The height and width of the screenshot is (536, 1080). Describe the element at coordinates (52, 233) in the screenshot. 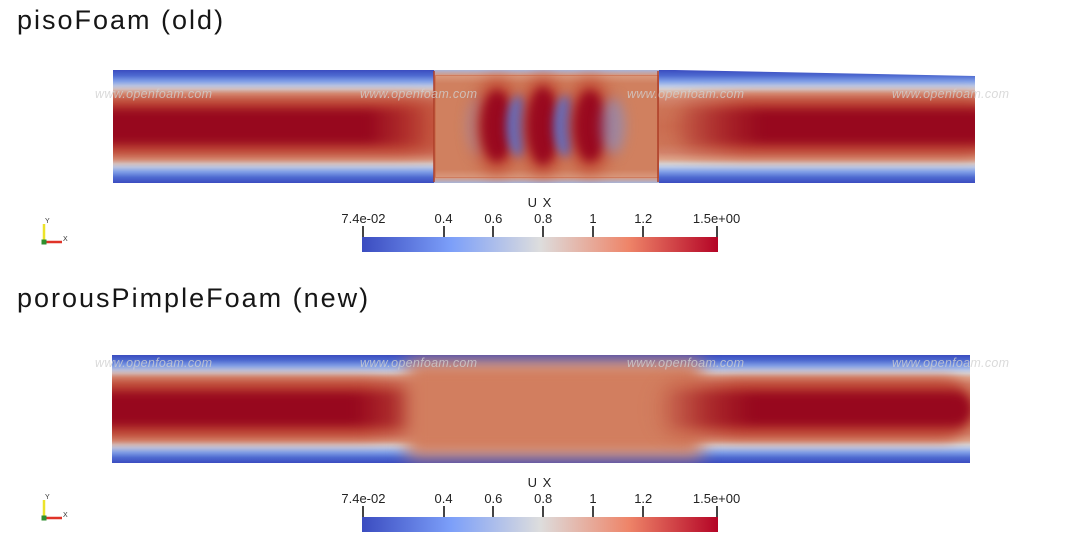

I see `orientation-axes-old: Y X` at that location.